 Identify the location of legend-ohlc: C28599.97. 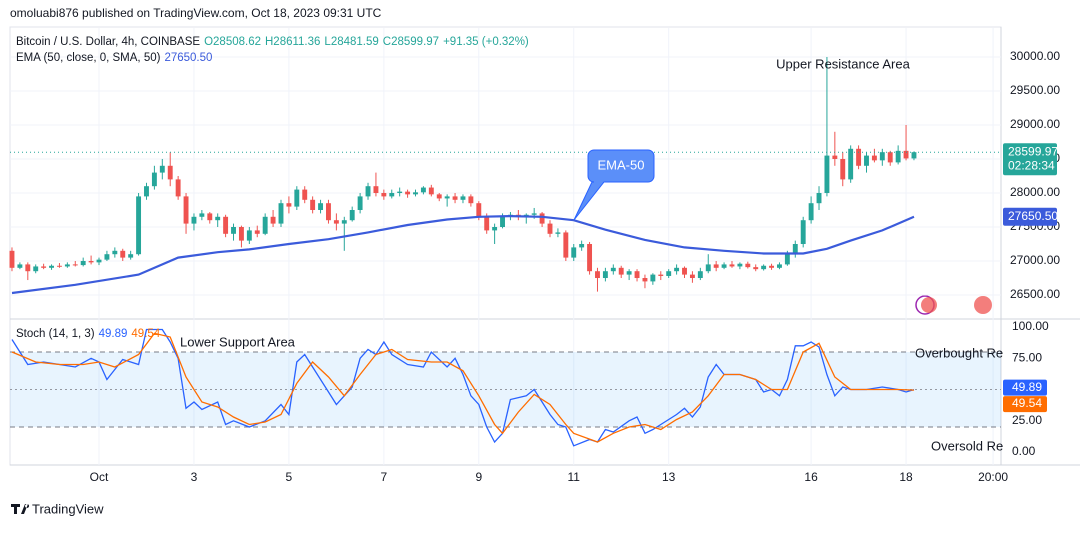
(411, 42).